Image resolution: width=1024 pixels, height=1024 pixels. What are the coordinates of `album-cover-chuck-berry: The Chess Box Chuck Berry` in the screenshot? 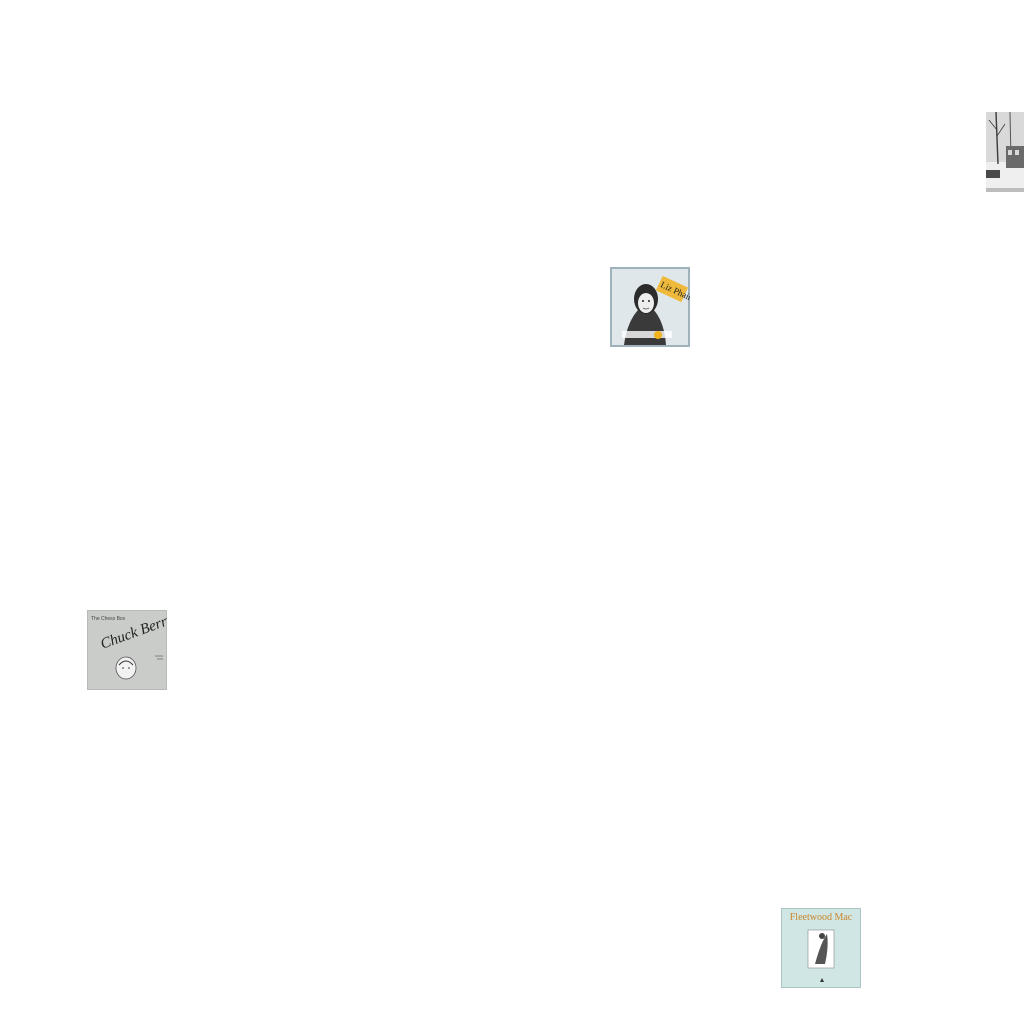 It's located at (127, 650).